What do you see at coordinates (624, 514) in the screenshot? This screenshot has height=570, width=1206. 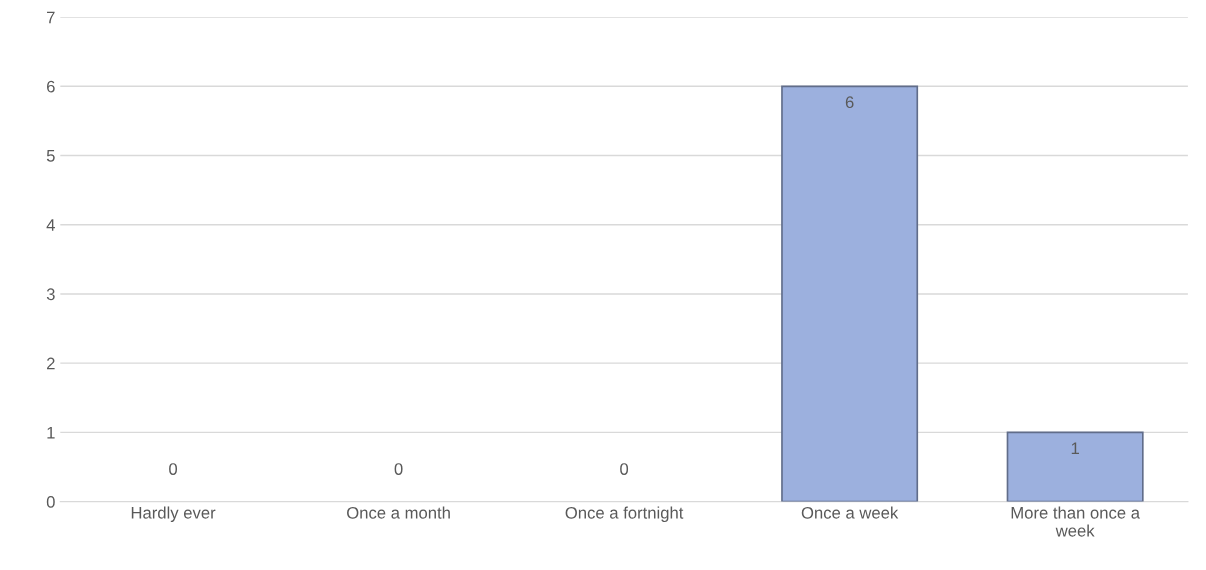 I see `x-tick-label: Once a fortnight` at bounding box center [624, 514].